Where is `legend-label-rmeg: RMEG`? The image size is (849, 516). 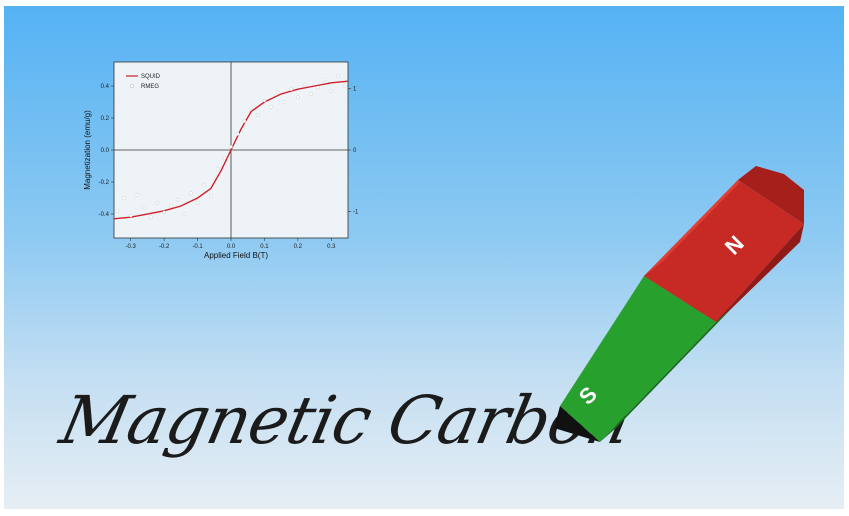
legend-label-rmeg: RMEG is located at coordinates (150, 87).